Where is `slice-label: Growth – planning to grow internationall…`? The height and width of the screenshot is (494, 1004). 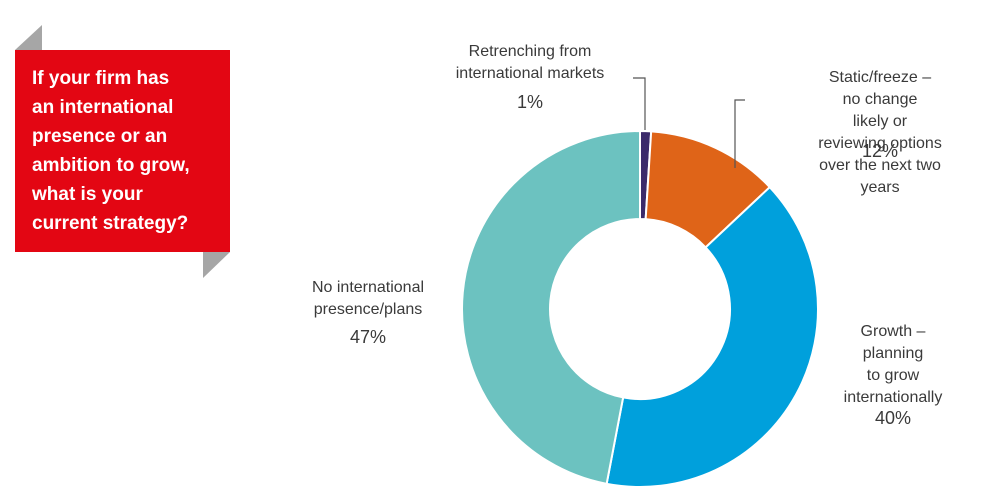 slice-label: Growth – planning to grow internationall… is located at coordinates (893, 364).